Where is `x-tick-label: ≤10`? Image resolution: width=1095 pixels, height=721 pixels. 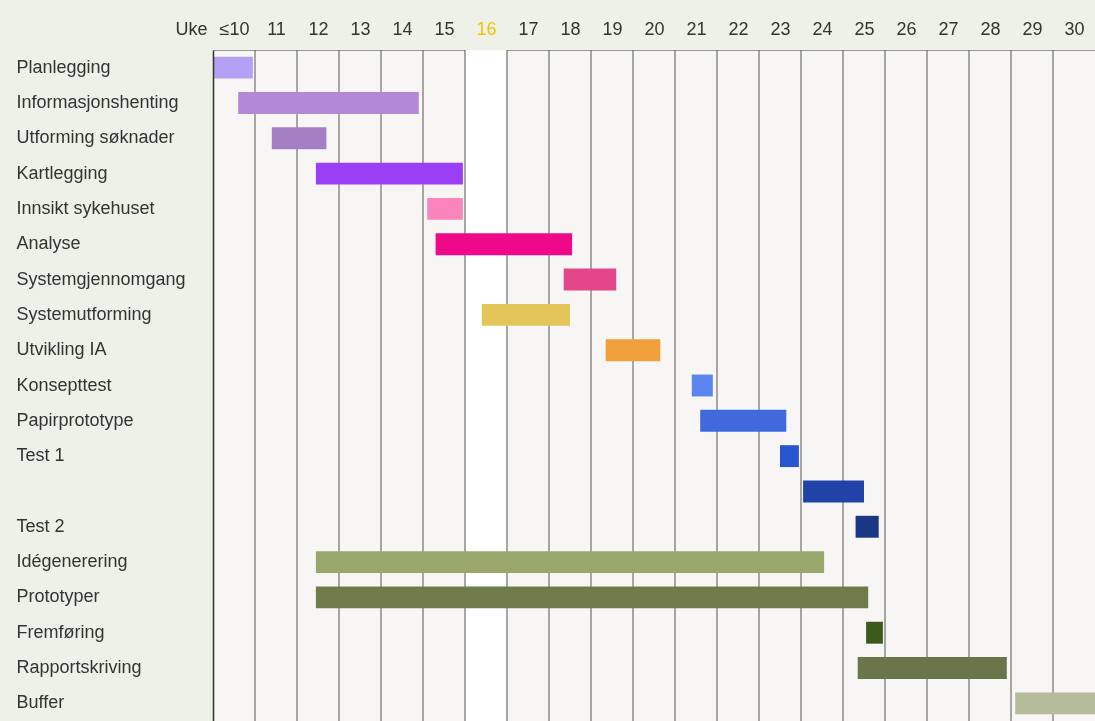
x-tick-label: ≤10 is located at coordinates (234, 28).